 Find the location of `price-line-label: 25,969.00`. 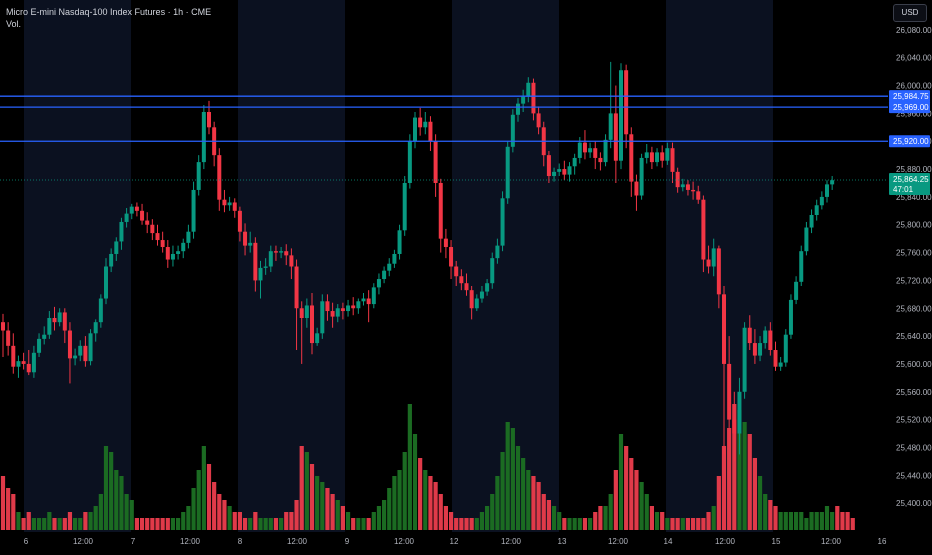

price-line-label: 25,969.00 is located at coordinates (911, 107).